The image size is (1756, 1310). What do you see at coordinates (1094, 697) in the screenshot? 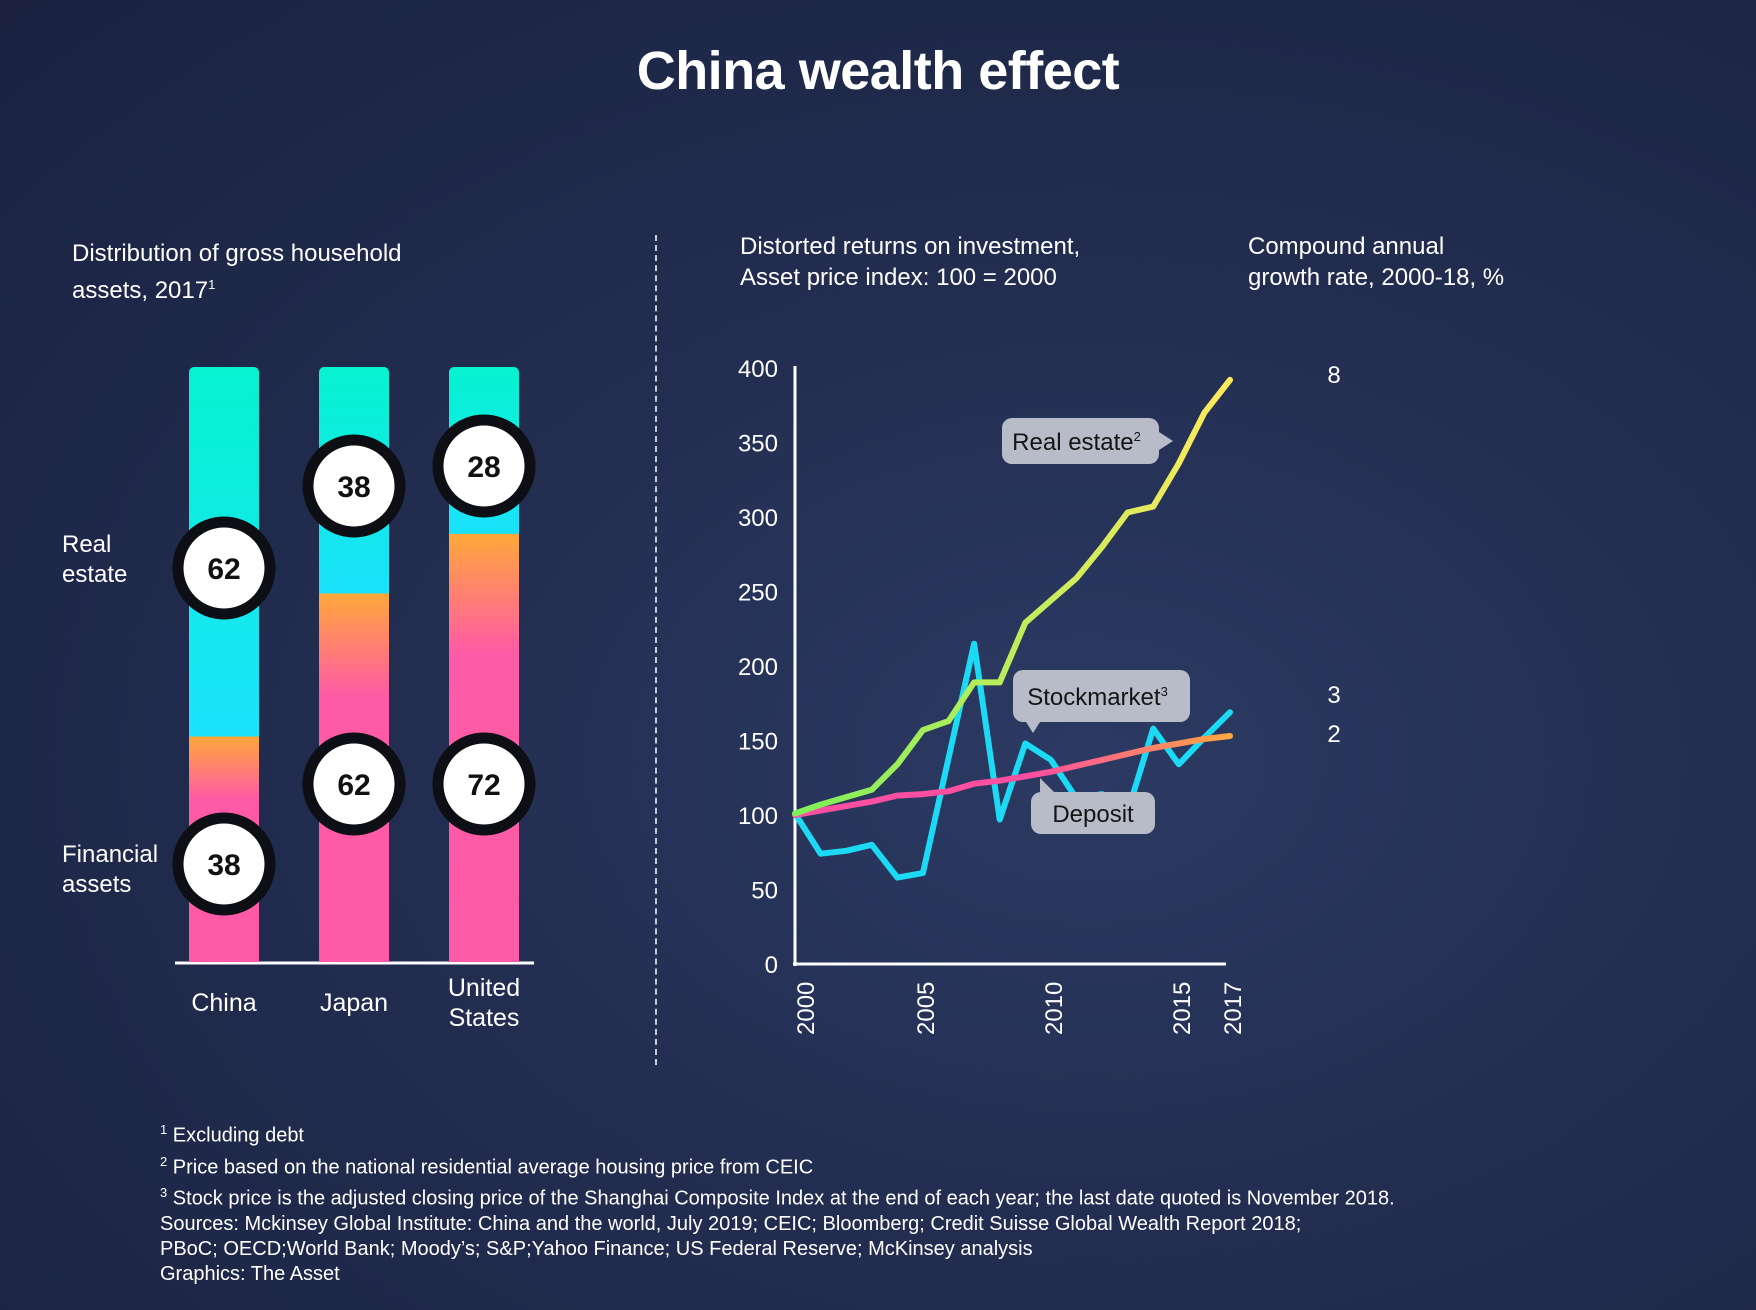
I see `stockmarket-callout-label-text: Stockmarket` at bounding box center [1094, 697].